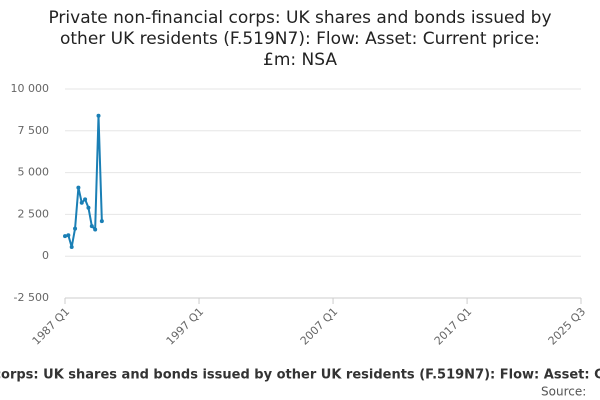 This screenshot has height=400, width=600. I want to click on source: Source:, so click(563, 392).